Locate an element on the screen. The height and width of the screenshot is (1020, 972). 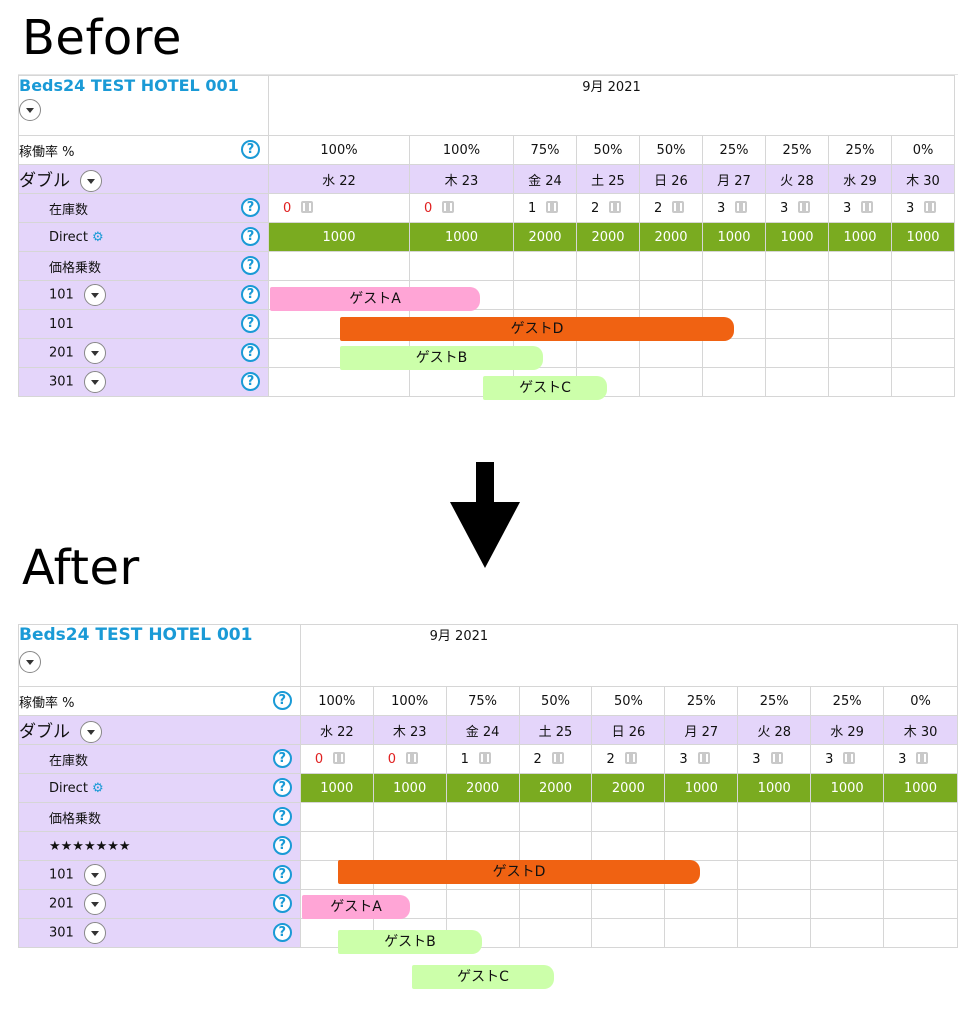
booking-guest-d: ゲストD is located at coordinates (537, 329).